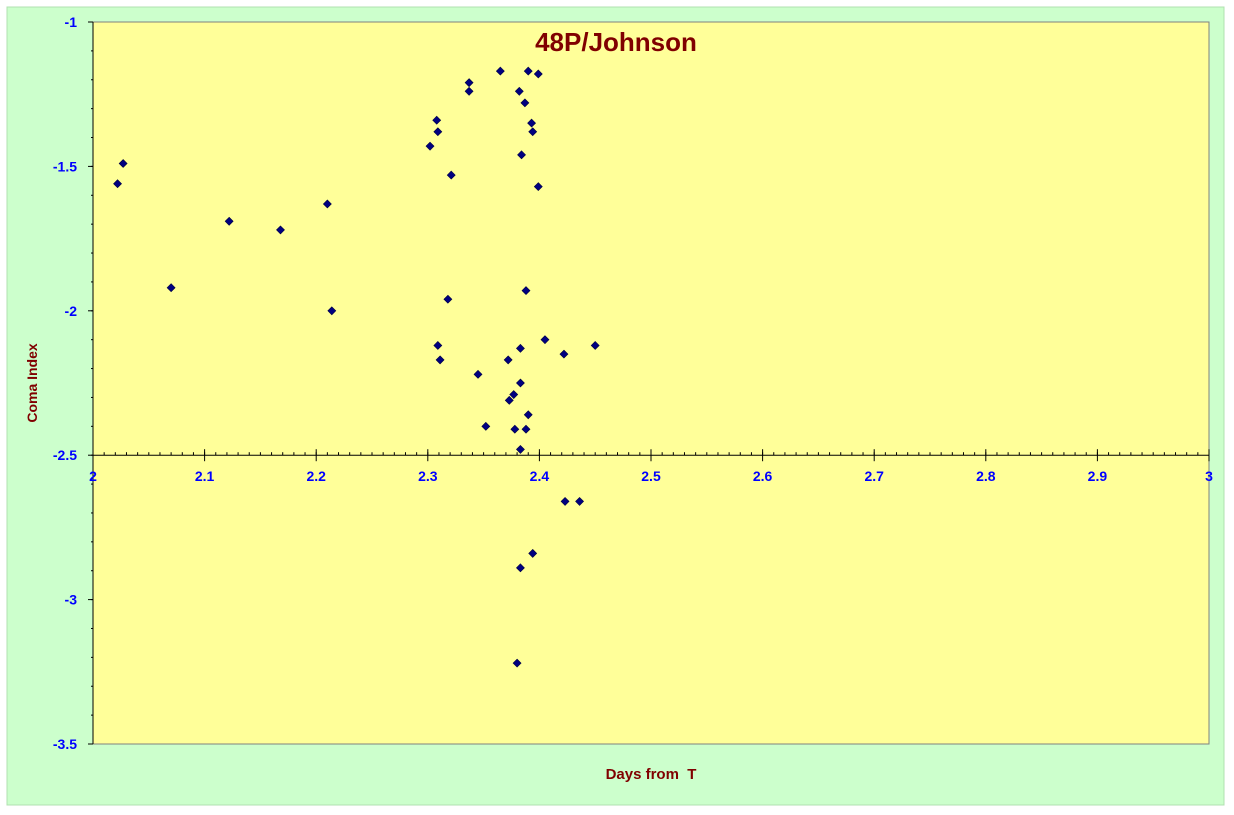 Image resolution: width=1234 pixels, height=815 pixels. I want to click on x-tick-label: 2.1, so click(205, 476).